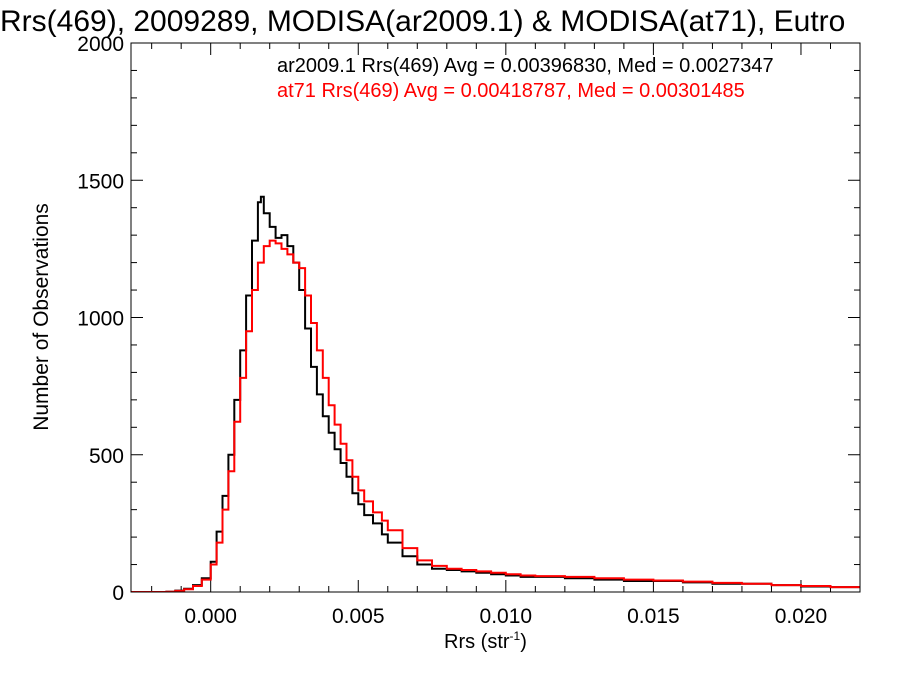 The image size is (900, 675). I want to click on x-tick-label: 0.005, so click(358, 616).